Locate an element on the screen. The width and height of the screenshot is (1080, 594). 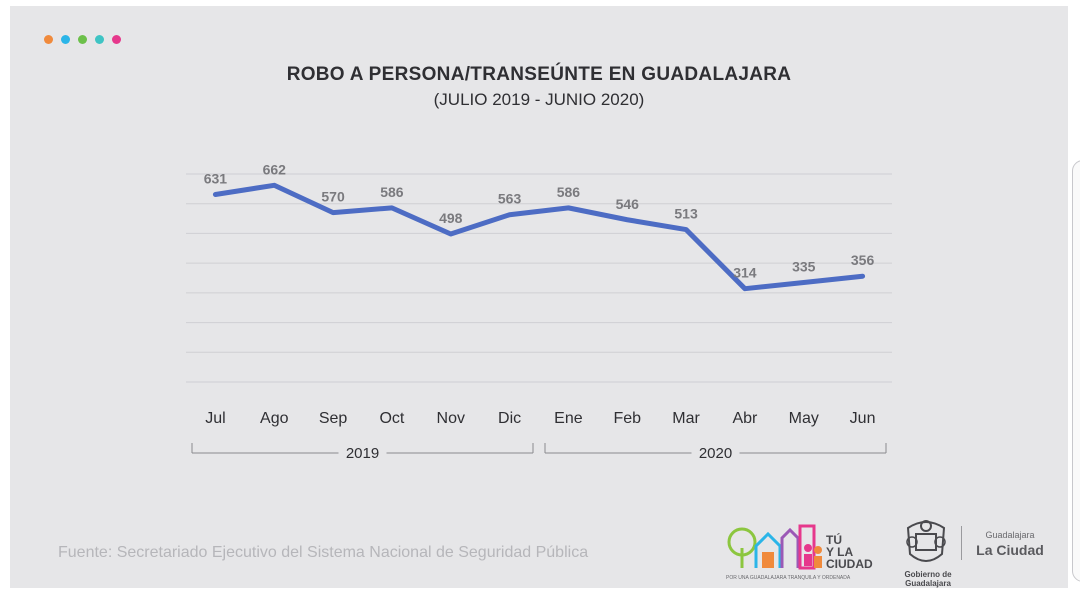
svg-text: Y LA is located at coordinates (839, 552).